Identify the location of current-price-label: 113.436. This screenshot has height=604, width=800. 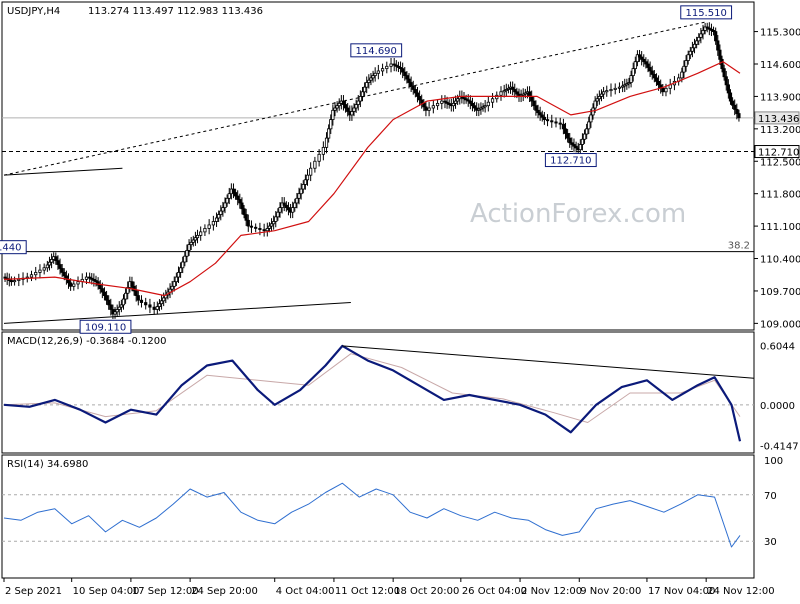
(778, 119).